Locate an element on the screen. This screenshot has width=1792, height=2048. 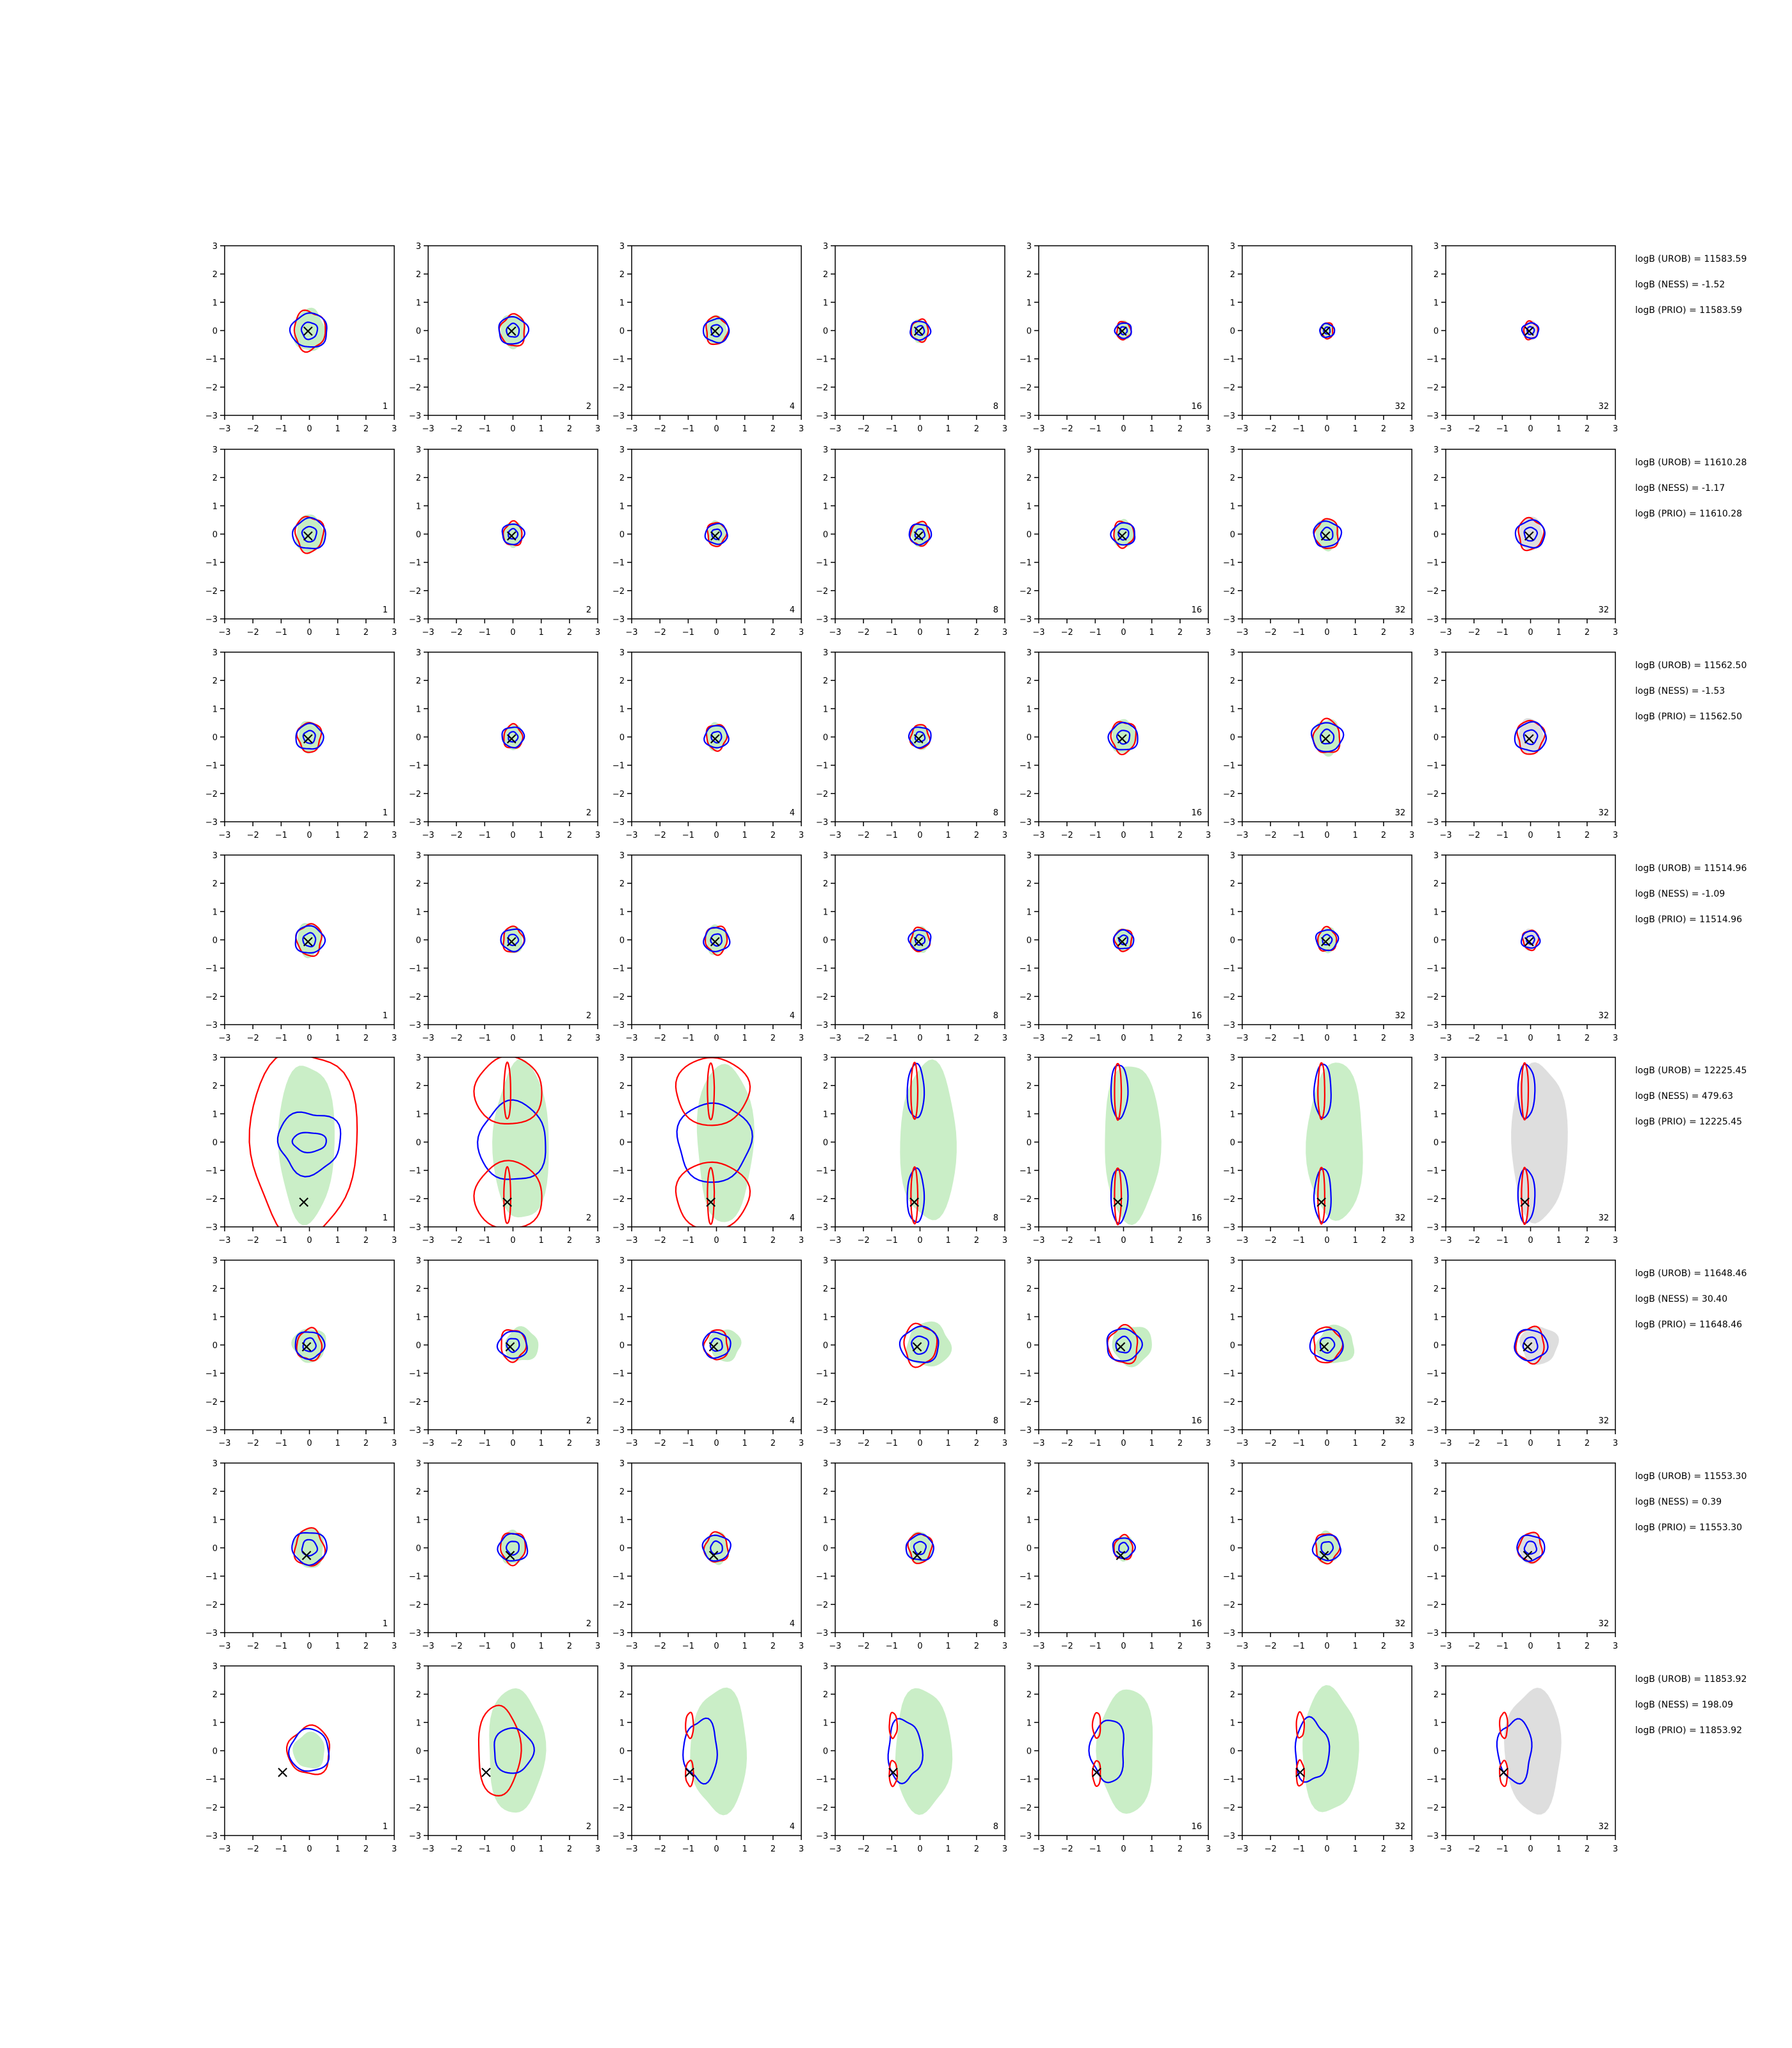
panel-r4-c3: × −3 −2 −1 0 1 2 3 −3 −2 −1 0 1 2 3 4 is located at coordinates (708, 947).